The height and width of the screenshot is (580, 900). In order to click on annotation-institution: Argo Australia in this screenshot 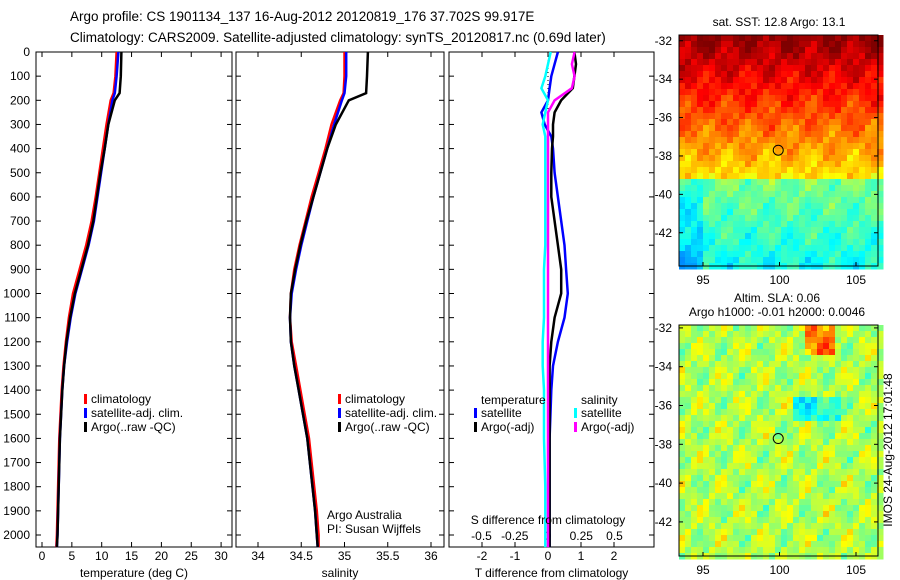, I will do `click(364, 515)`.